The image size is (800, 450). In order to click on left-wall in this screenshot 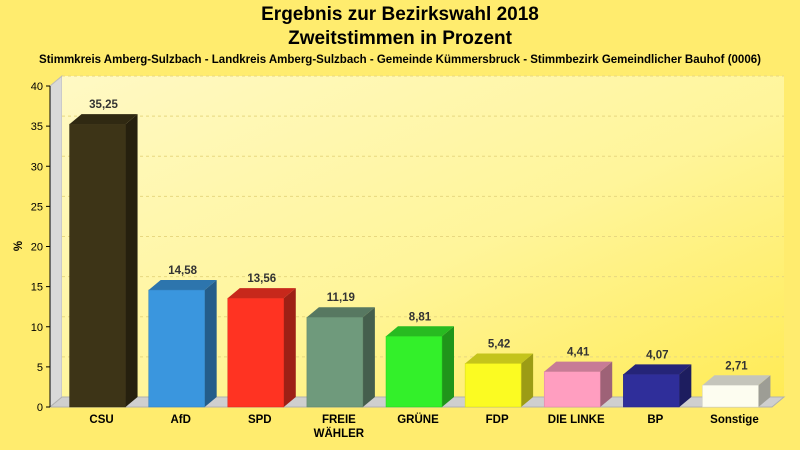, I will do `click(56, 241)`.